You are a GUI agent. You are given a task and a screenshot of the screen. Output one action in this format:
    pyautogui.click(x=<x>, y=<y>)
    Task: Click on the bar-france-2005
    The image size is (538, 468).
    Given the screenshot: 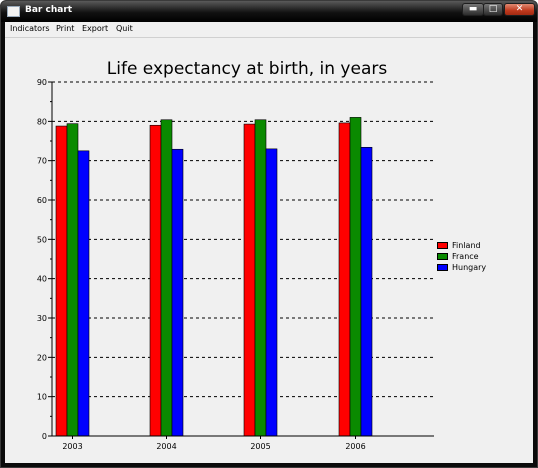 What is the action you would take?
    pyautogui.click(x=260, y=278)
    